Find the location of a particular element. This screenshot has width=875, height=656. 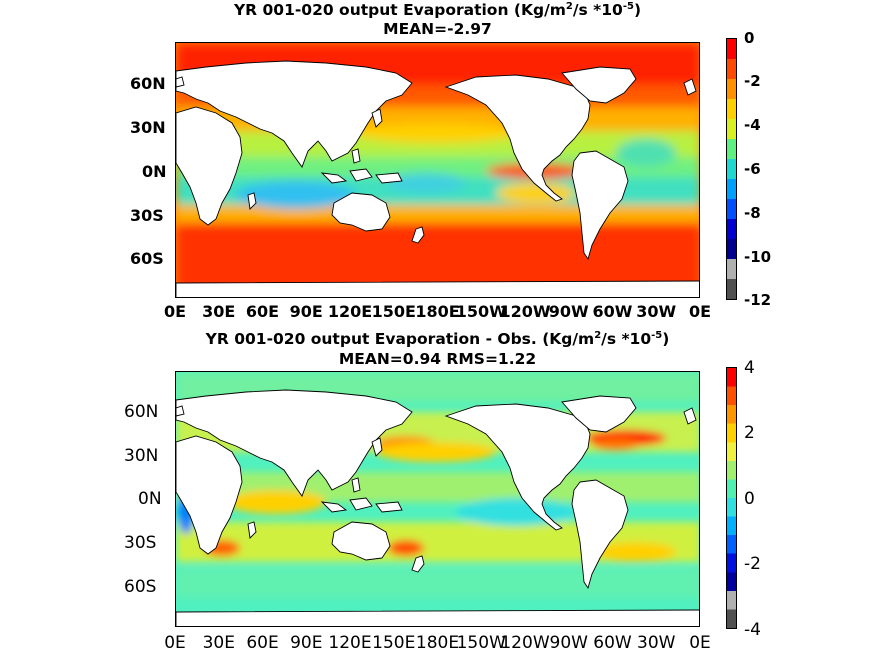

colorbar-tick-label: -10 is located at coordinates (758, 257).